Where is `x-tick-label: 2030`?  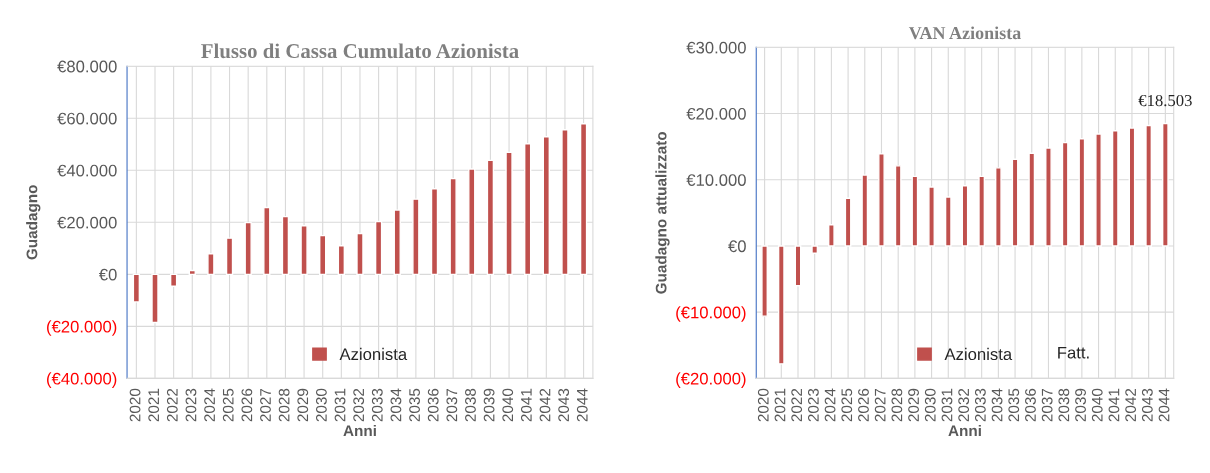 x-tick-label: 2030 is located at coordinates (930, 405).